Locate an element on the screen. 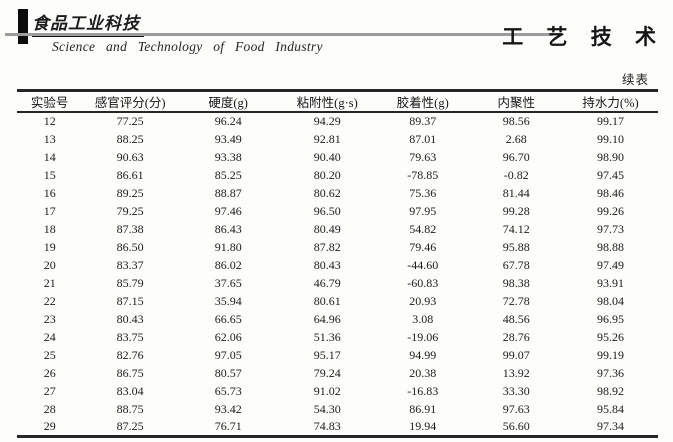 The height and width of the screenshot is (442, 673). value-cell: 93.91 is located at coordinates (611, 282).